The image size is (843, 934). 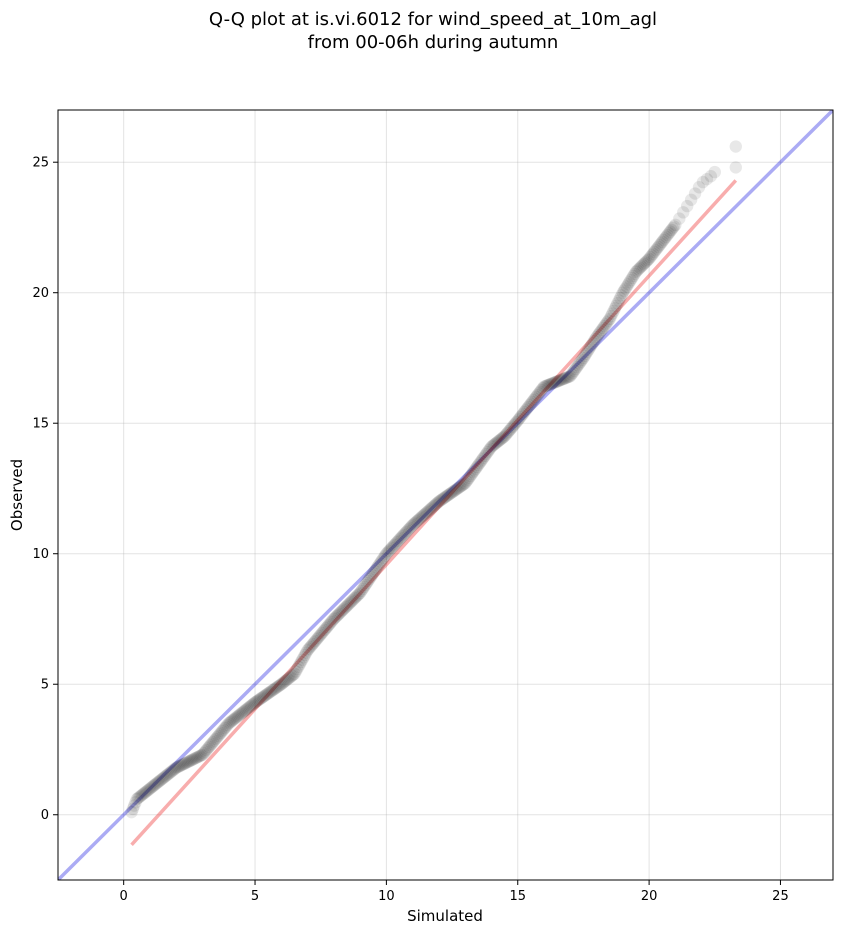 What do you see at coordinates (40, 293) in the screenshot?
I see `y-tick-label: 20` at bounding box center [40, 293].